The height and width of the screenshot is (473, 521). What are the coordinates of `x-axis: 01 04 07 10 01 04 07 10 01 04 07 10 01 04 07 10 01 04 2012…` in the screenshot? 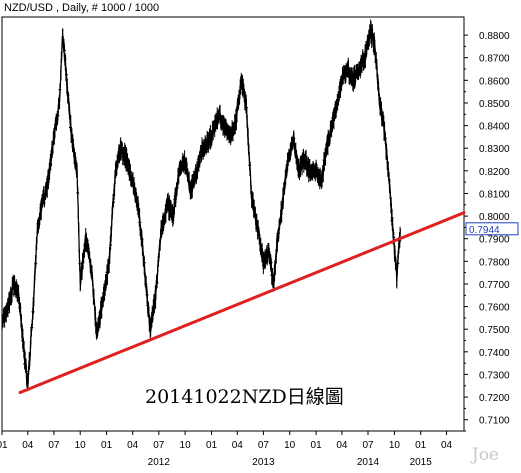 It's located at (226, 449).